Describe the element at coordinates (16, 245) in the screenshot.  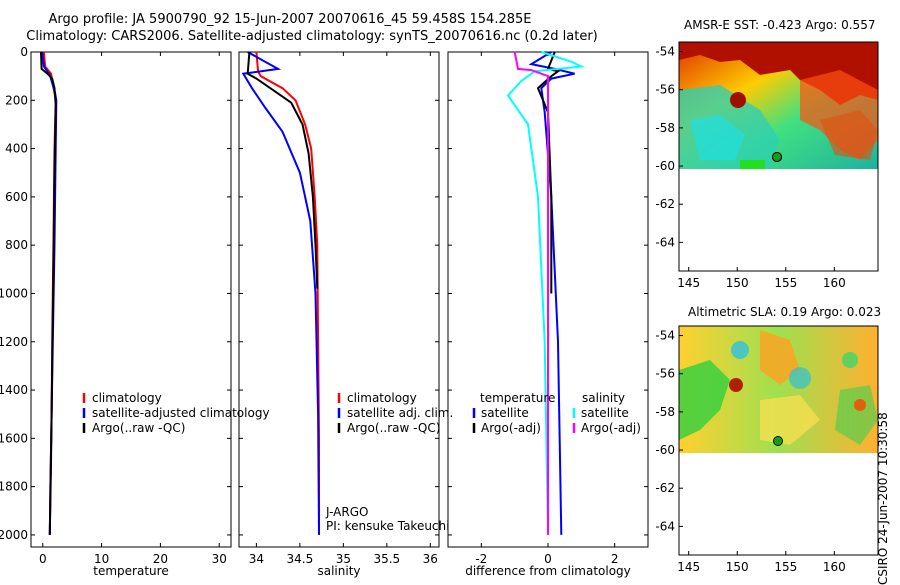
I see `depth-tick-label: 800` at that location.